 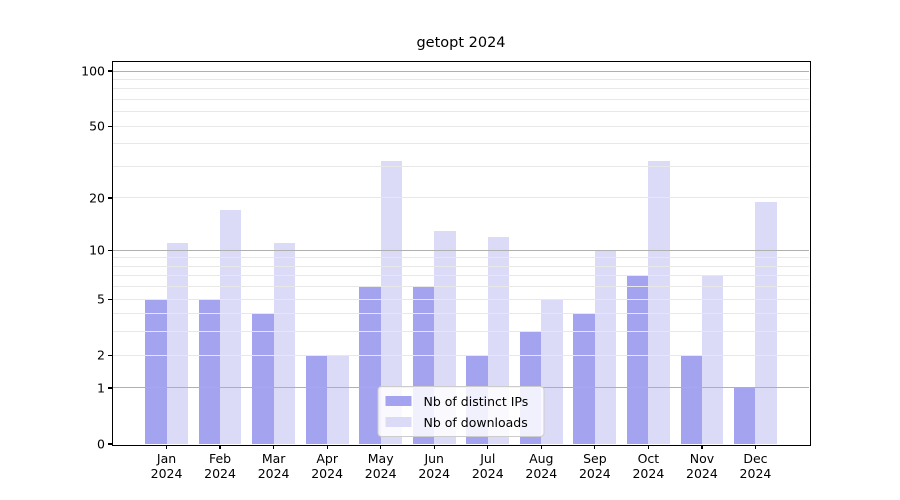 What do you see at coordinates (637, 359) in the screenshot?
I see `bar-ips-oct` at bounding box center [637, 359].